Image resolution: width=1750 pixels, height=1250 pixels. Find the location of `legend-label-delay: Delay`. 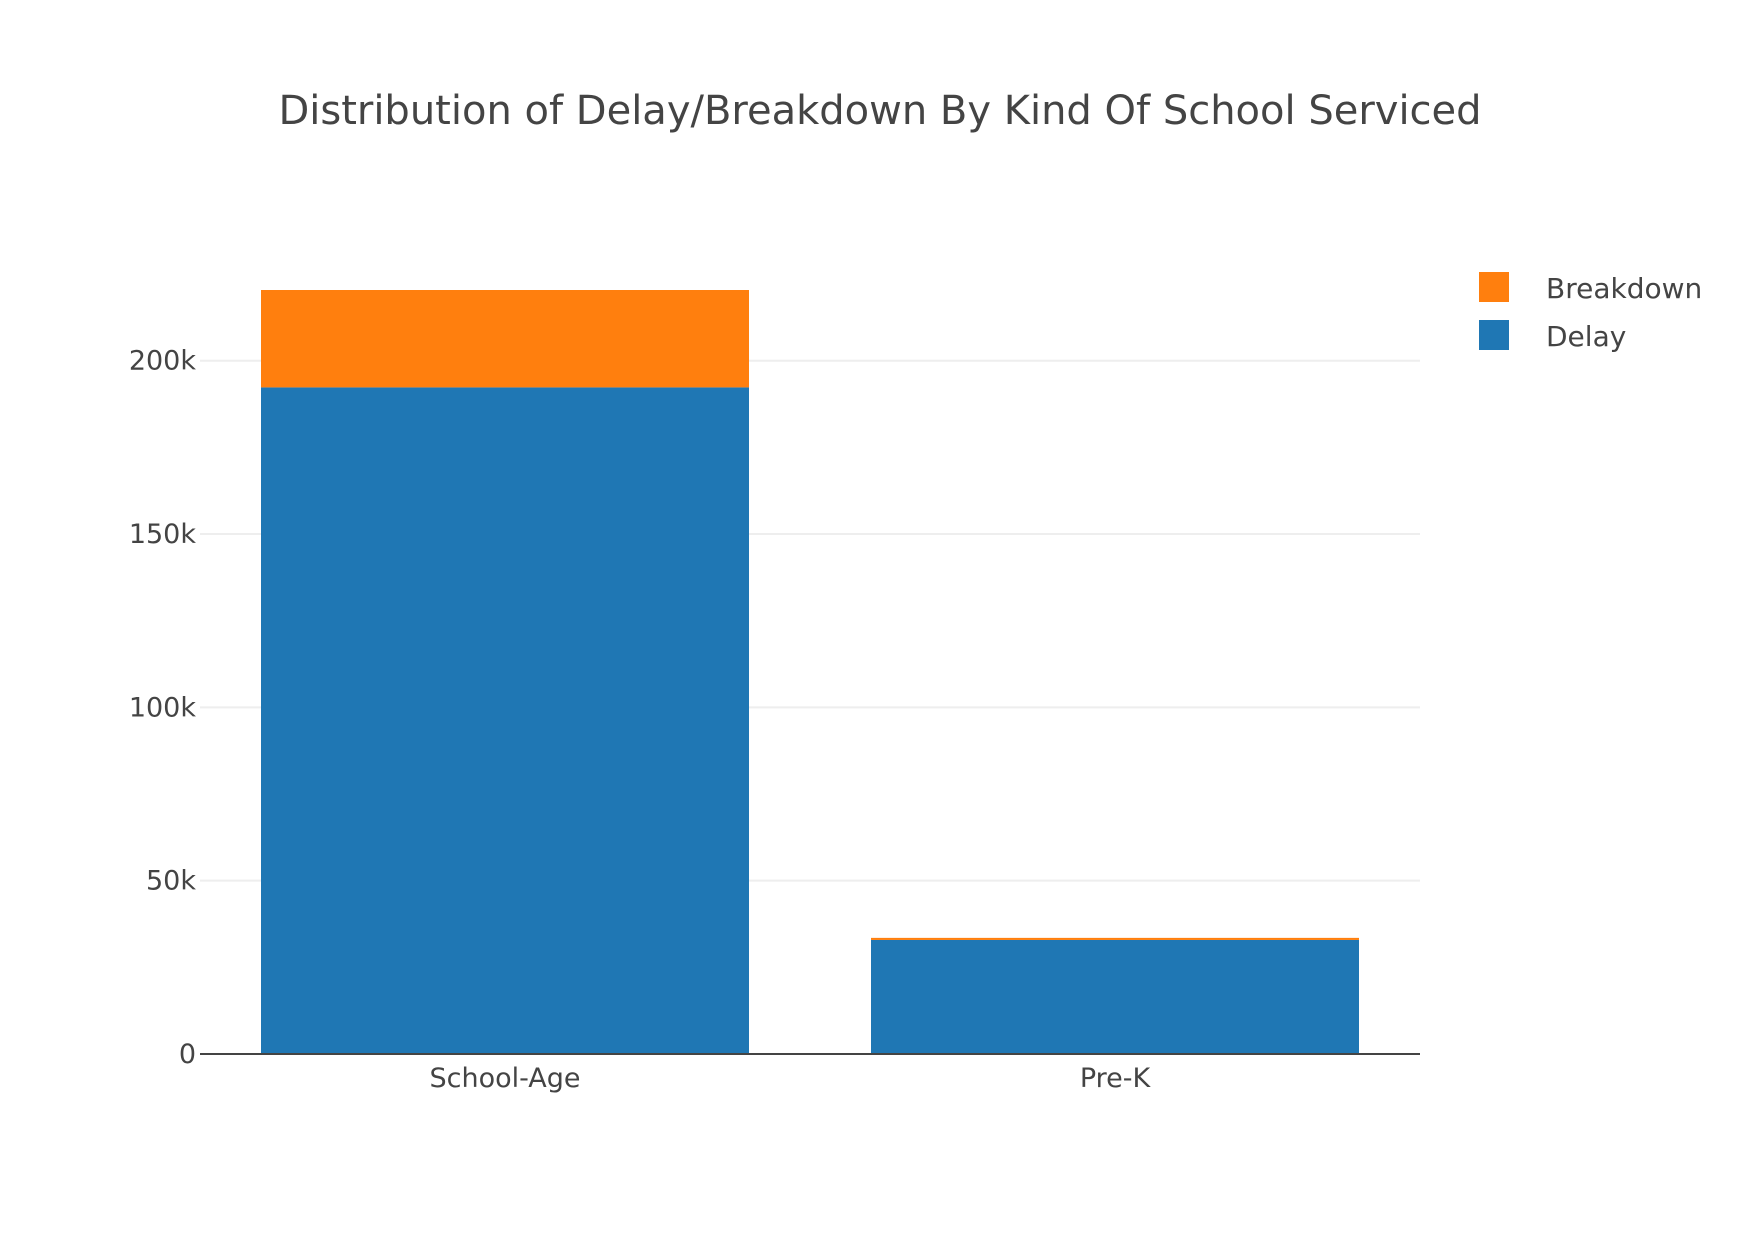

legend-label-delay: Delay is located at coordinates (1586, 336).